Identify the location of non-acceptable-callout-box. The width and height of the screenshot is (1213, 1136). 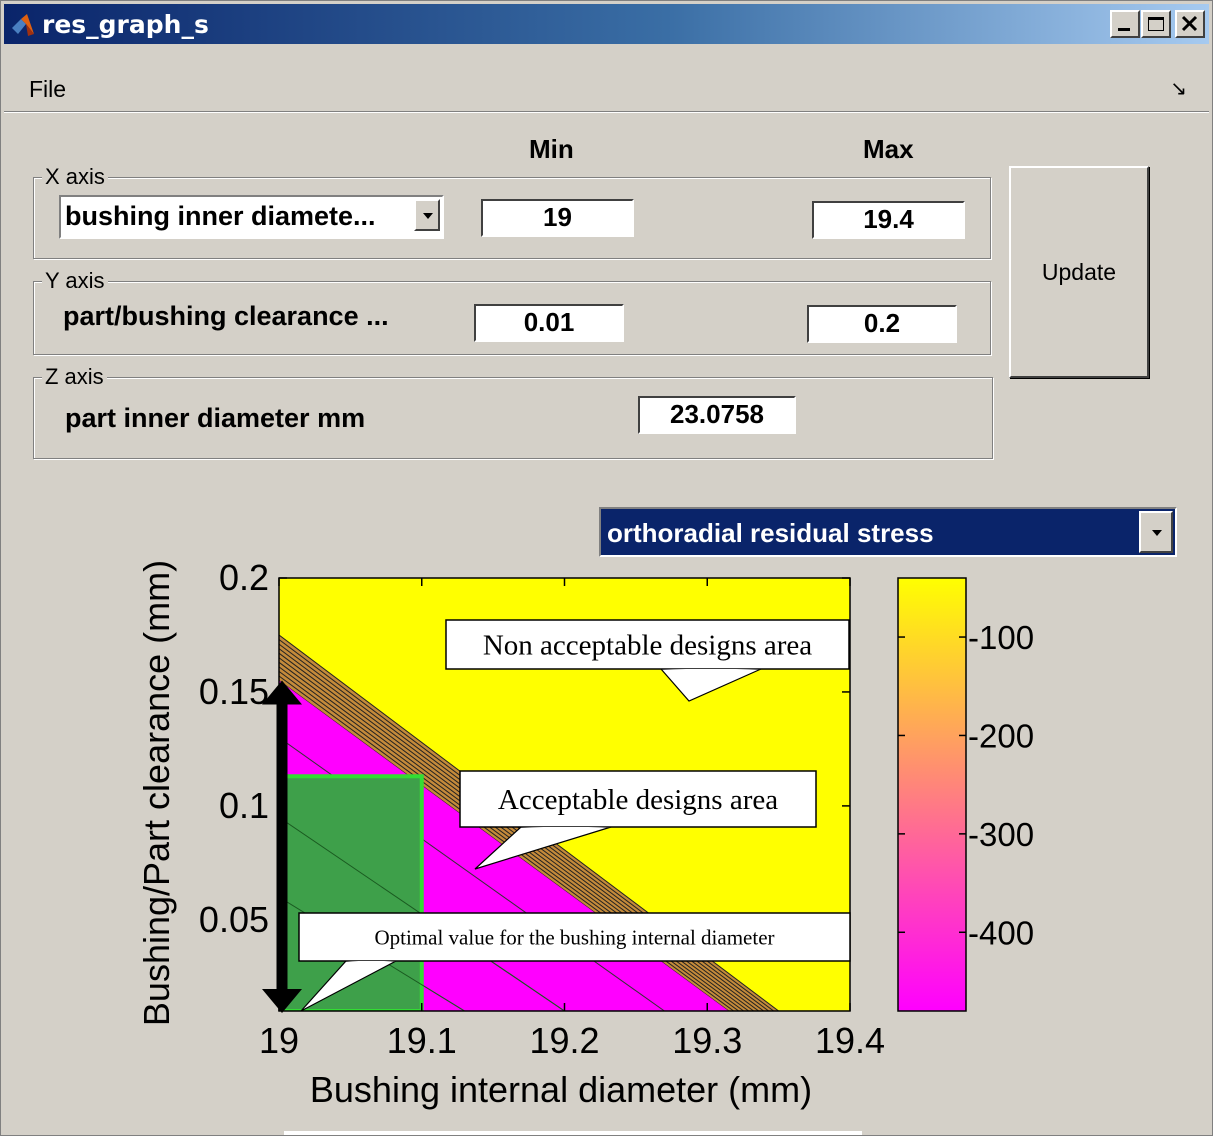
(647, 644).